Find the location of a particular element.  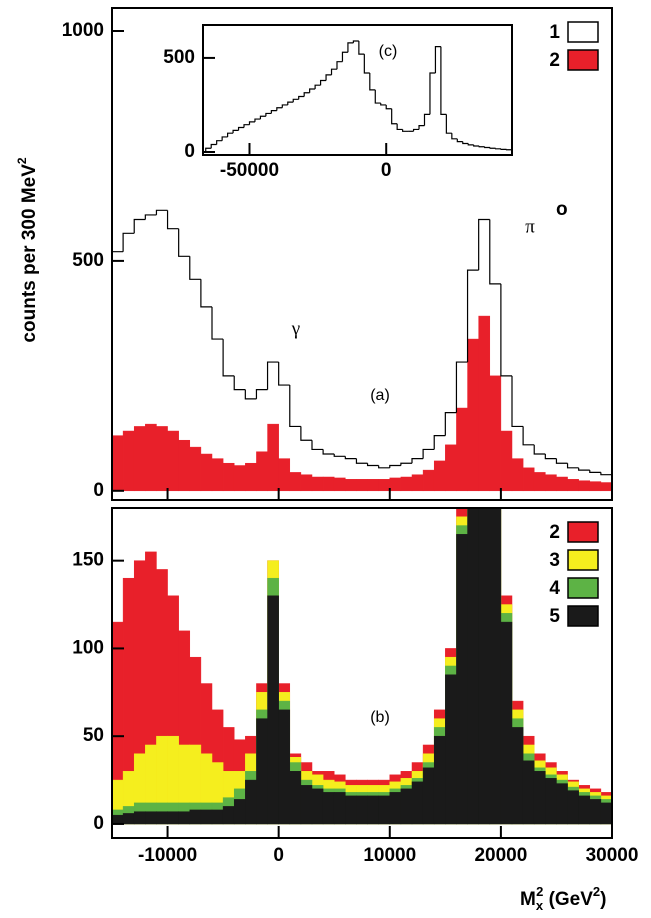

plot-frame is located at coordinates (357, 90).